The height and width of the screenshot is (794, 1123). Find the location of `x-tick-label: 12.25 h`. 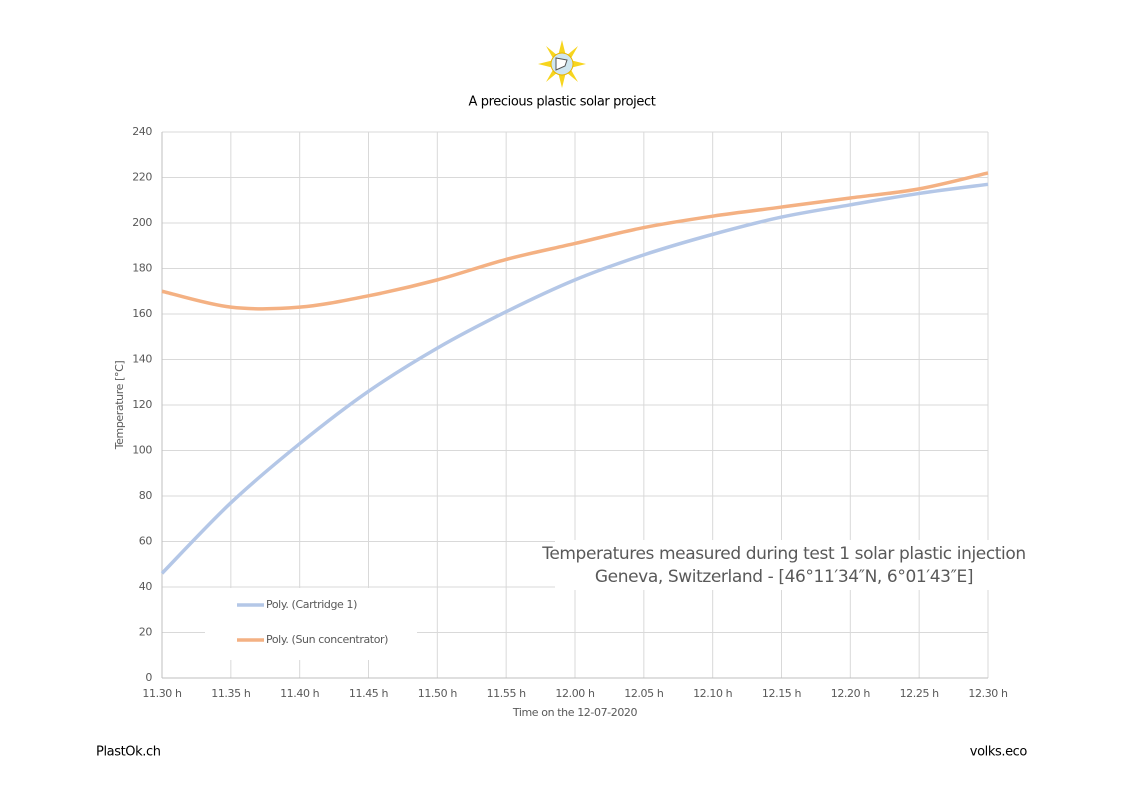

x-tick-label: 12.25 h is located at coordinates (920, 693).